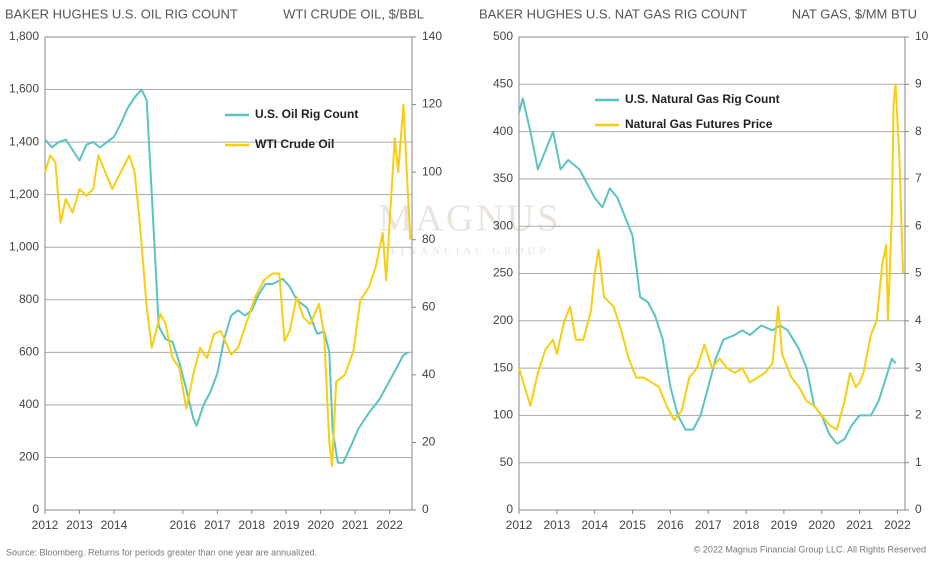 This screenshot has width=934, height=565. Describe the element at coordinates (432, 104) in the screenshot. I see `y2-tick-label: 120` at that location.